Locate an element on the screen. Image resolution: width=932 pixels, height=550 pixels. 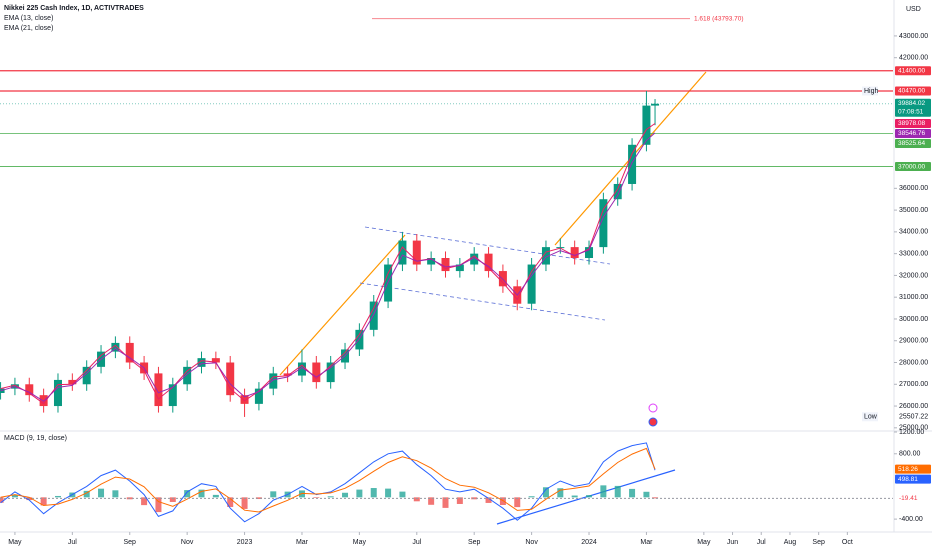
macd-trend-line is located at coordinates (586, 497).